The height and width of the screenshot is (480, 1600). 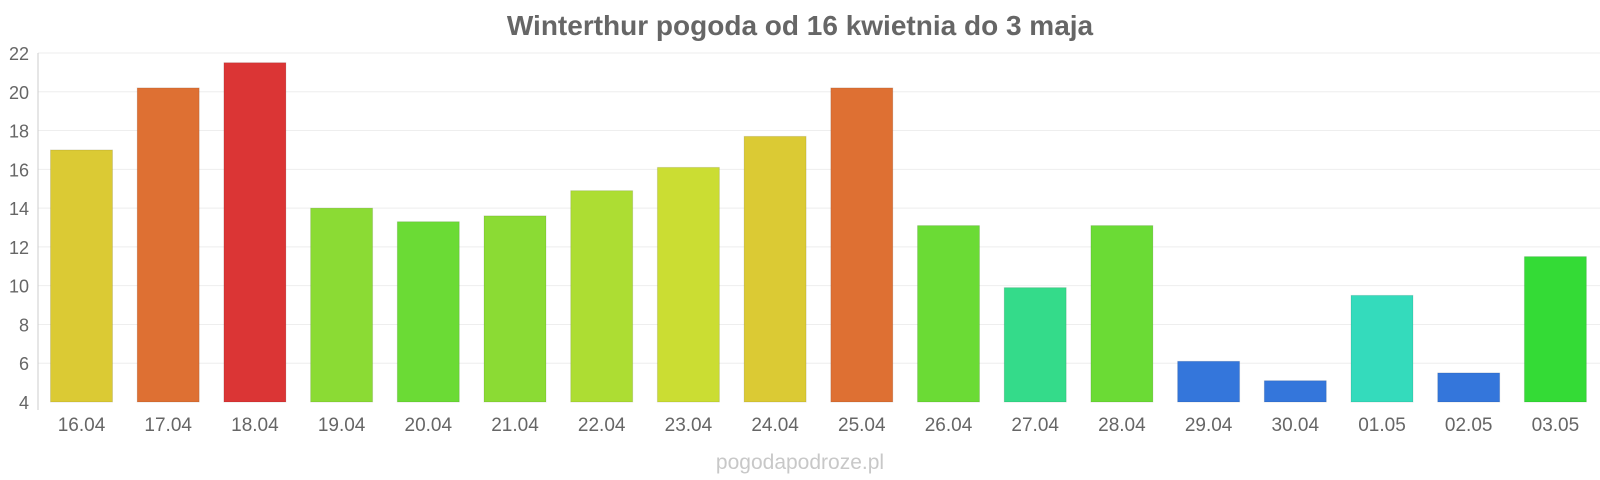 What do you see at coordinates (949, 425) in the screenshot?
I see `x-tick-label: 26.04` at bounding box center [949, 425].